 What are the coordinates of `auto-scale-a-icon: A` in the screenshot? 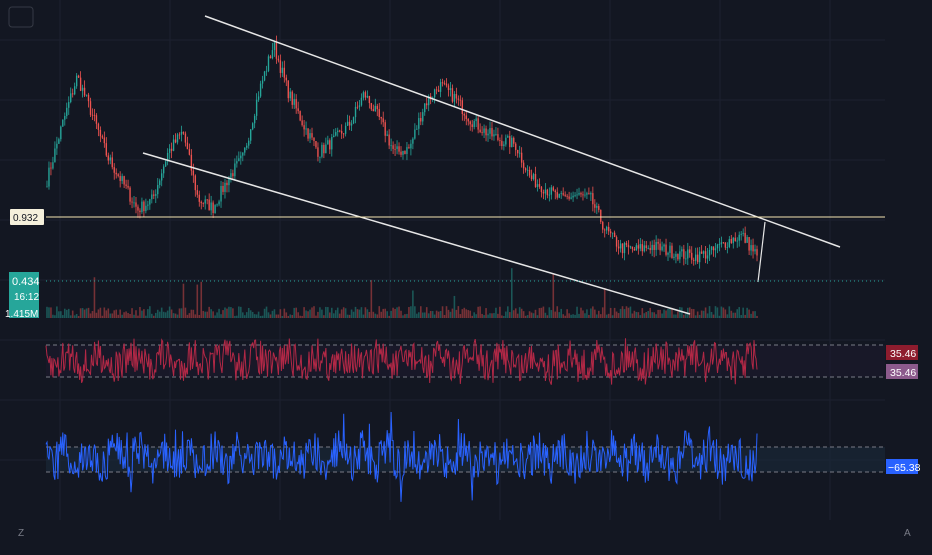 It's located at (907, 533).